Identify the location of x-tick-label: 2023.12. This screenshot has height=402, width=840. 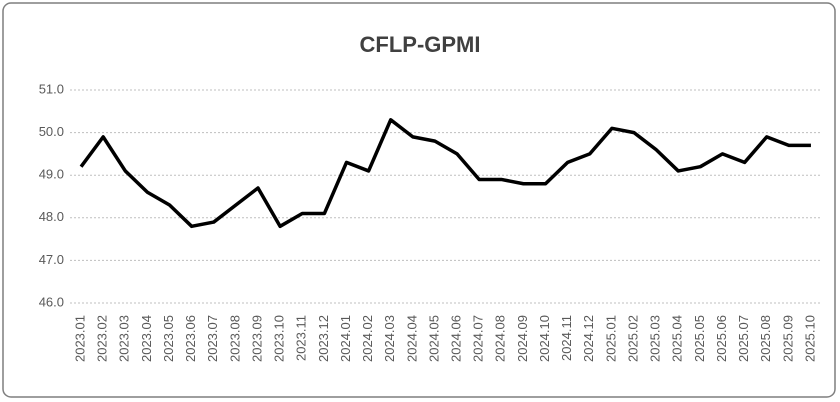
(323, 338).